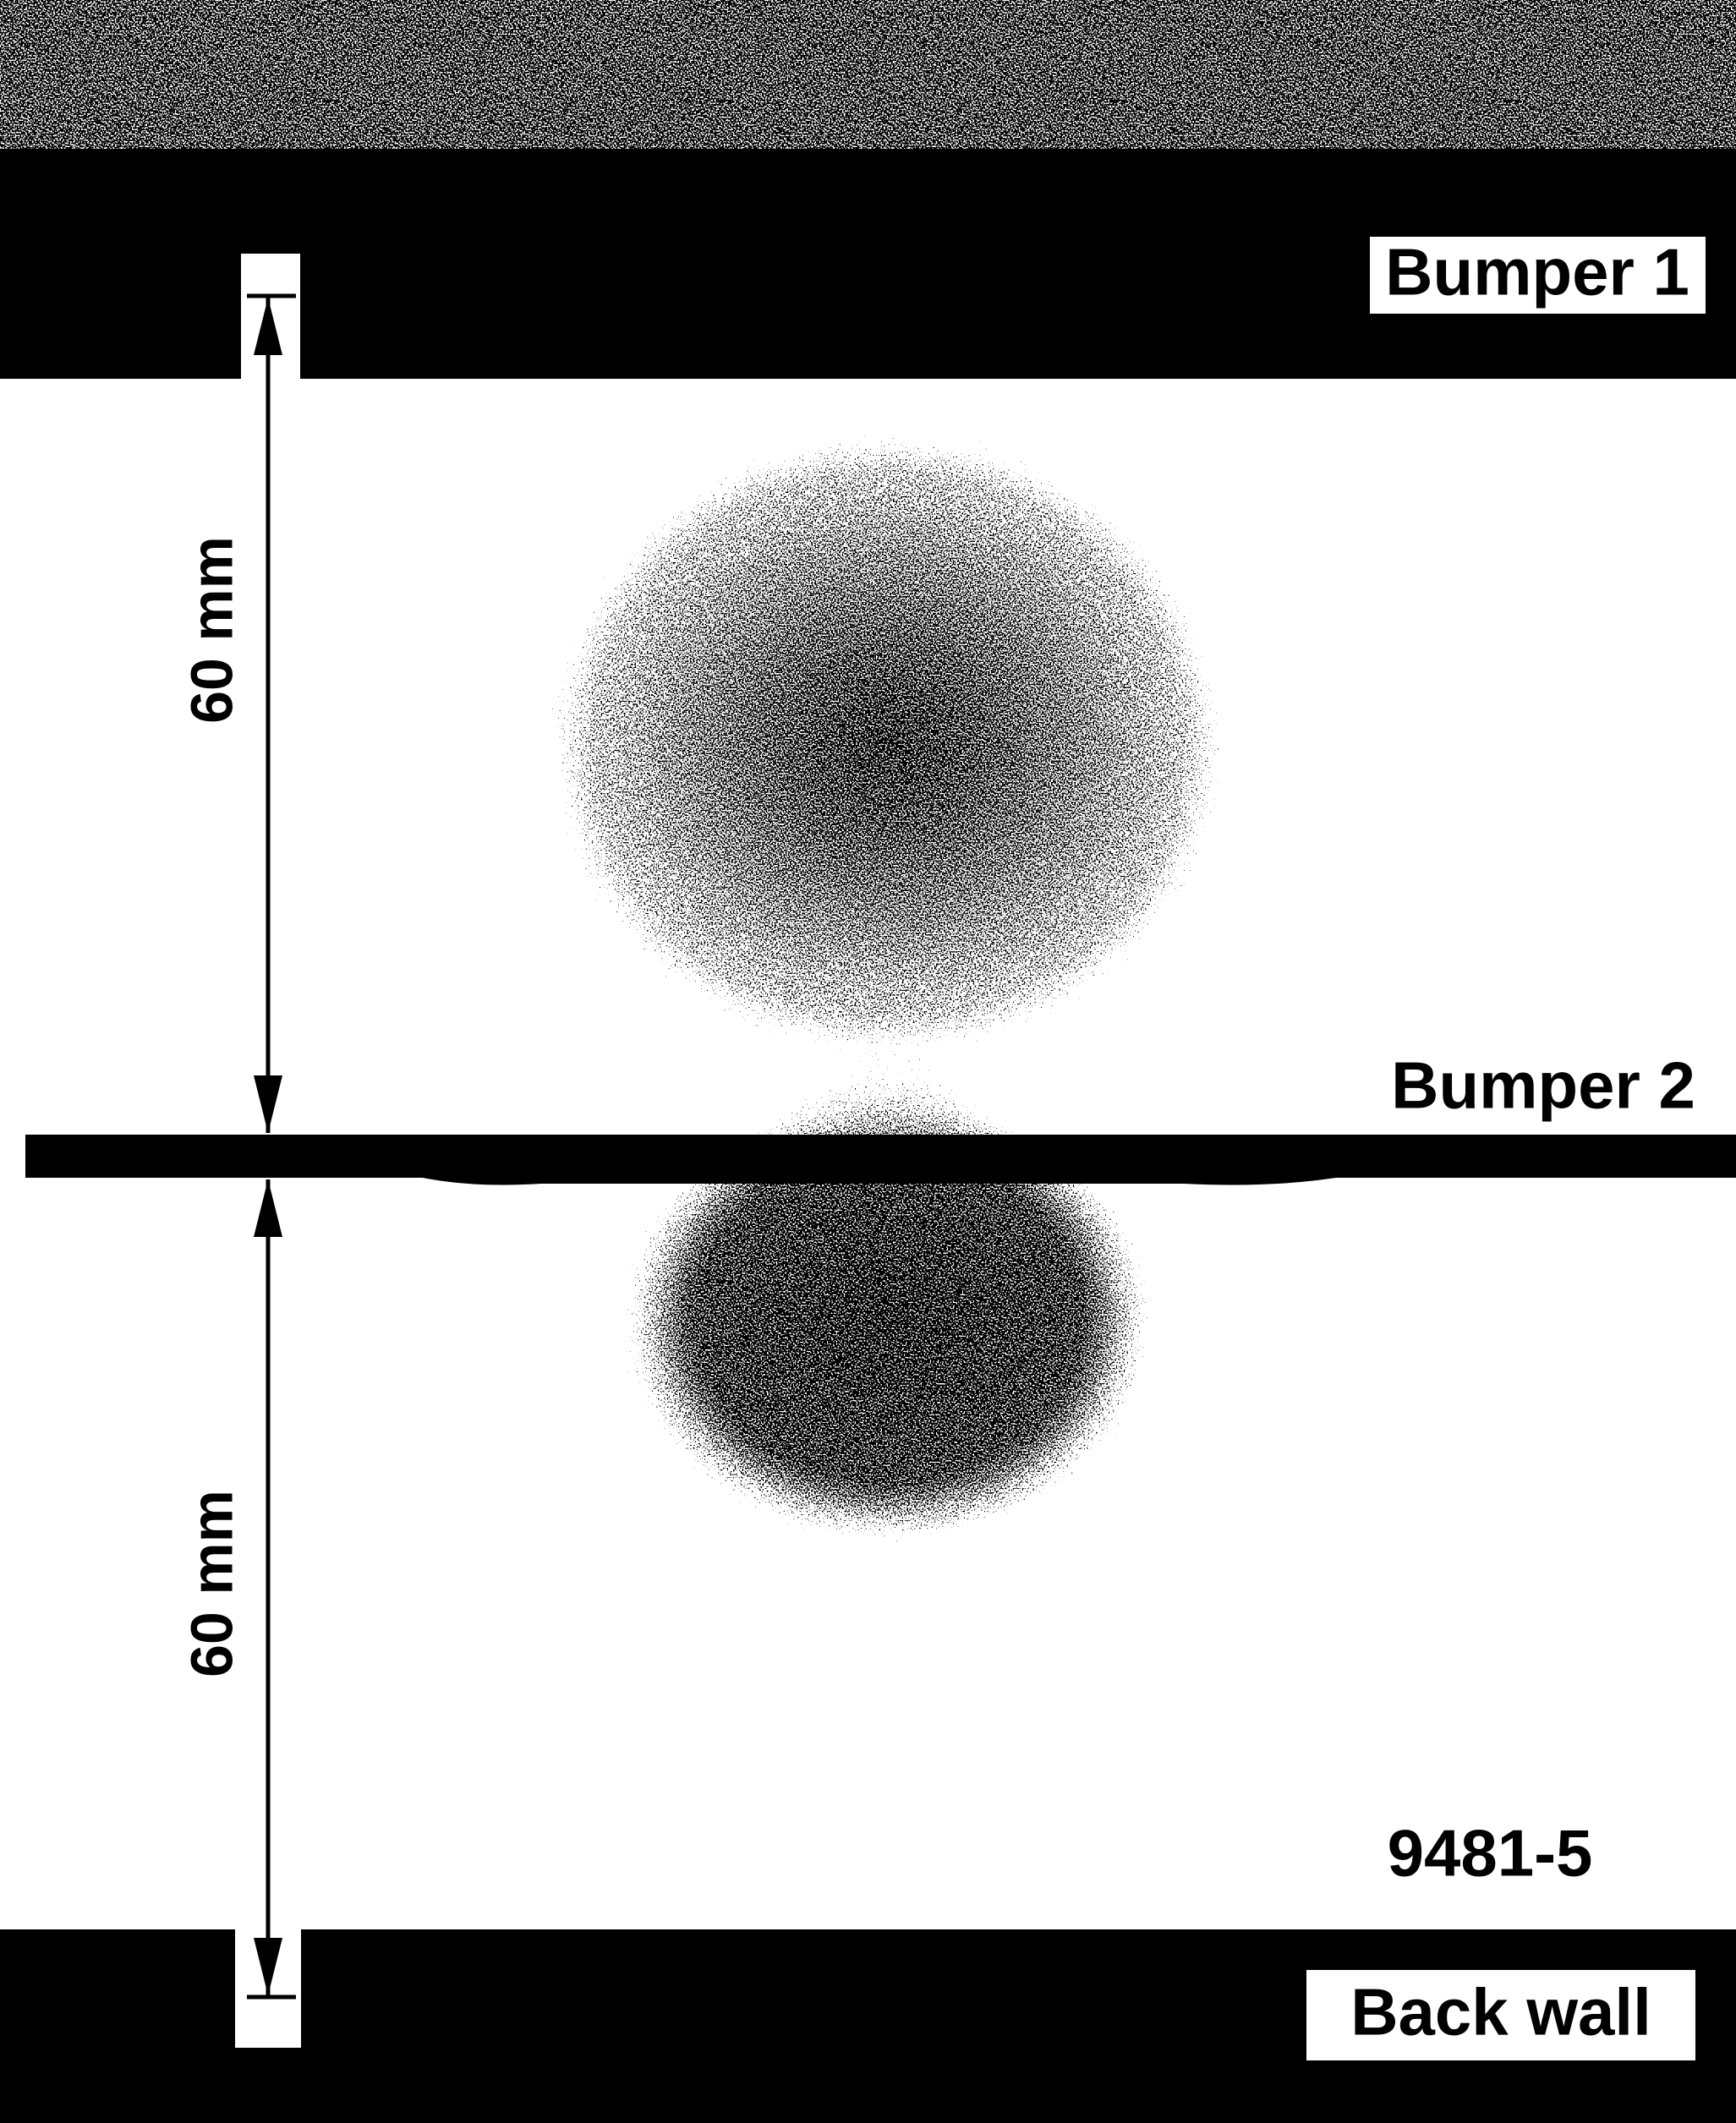 Image resolution: width=1736 pixels, height=2123 pixels. I want to click on bumper-2-plate, so click(880, 1160).